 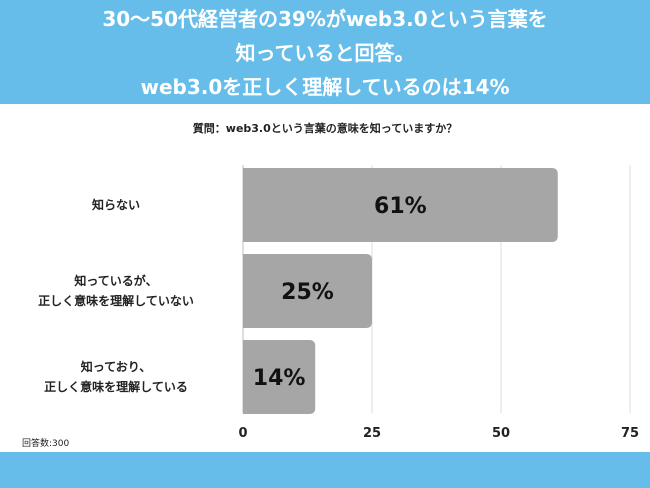 I want to click on category-label-line: 知っているが、, so click(x=116, y=281).